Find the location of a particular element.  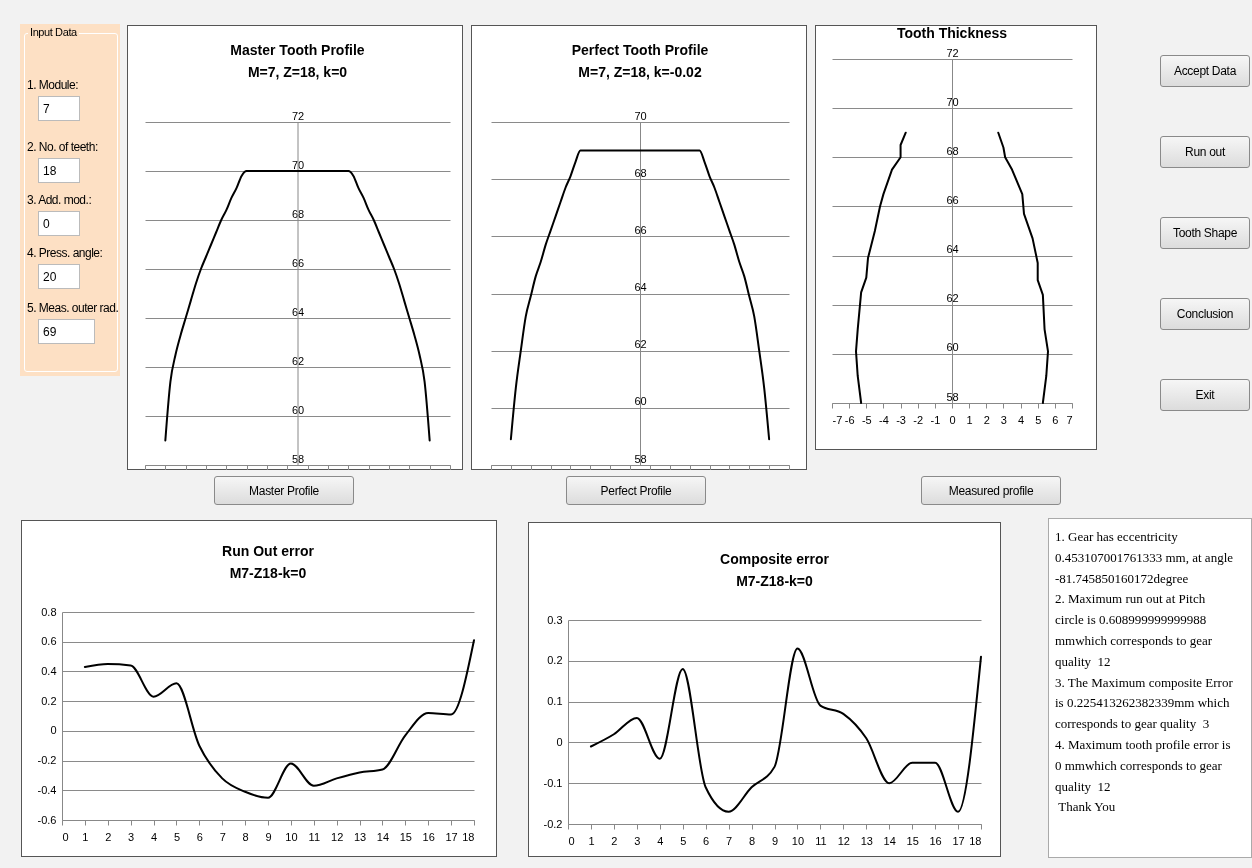

text-field: 18 is located at coordinates (59, 170).